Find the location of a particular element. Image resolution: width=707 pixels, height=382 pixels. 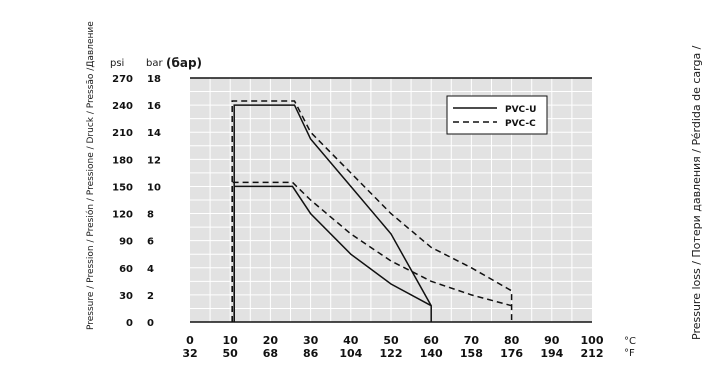

legend-label-pvc-u: PVC-U is located at coordinates (520, 110).